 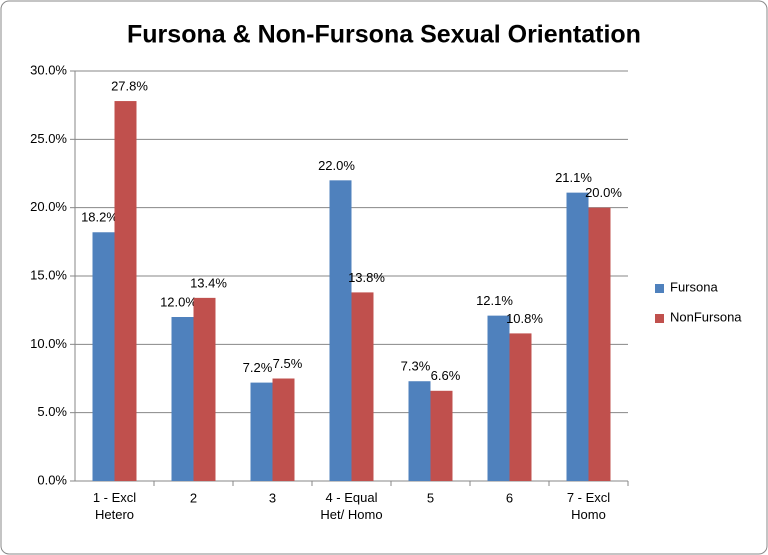 I want to click on y-tick-label: 15.0%, so click(x=48, y=274).